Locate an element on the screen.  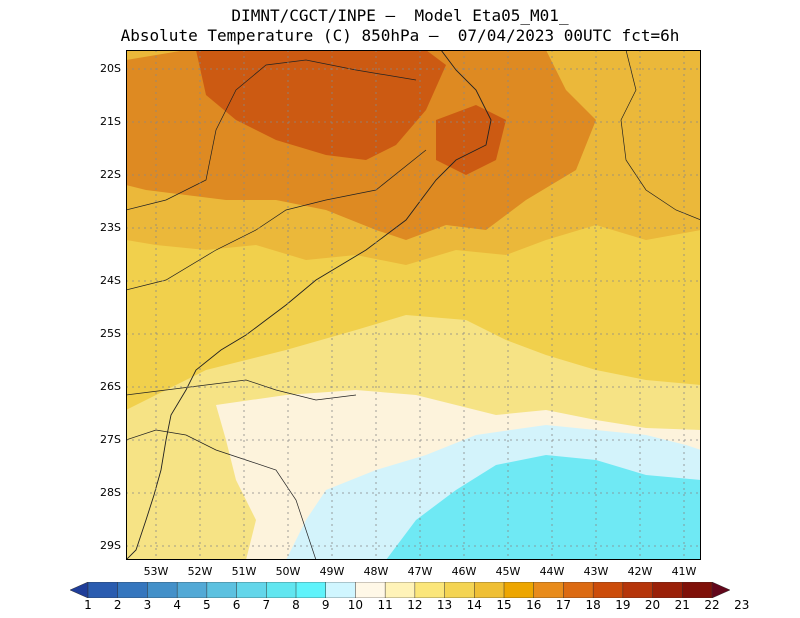
colorbar-label: 3 is located at coordinates (147, 605).